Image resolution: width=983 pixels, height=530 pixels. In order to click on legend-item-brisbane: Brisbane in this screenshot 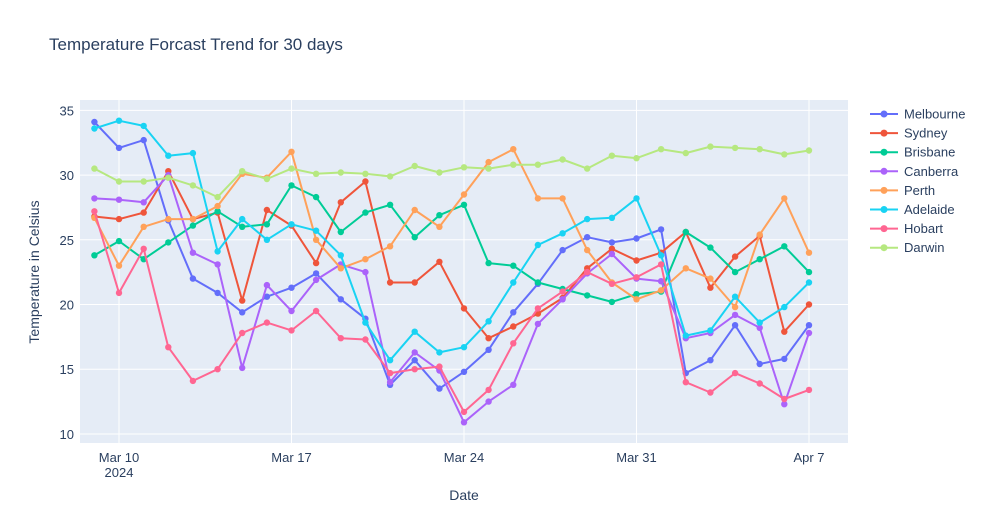, I will do `click(912, 152)`.